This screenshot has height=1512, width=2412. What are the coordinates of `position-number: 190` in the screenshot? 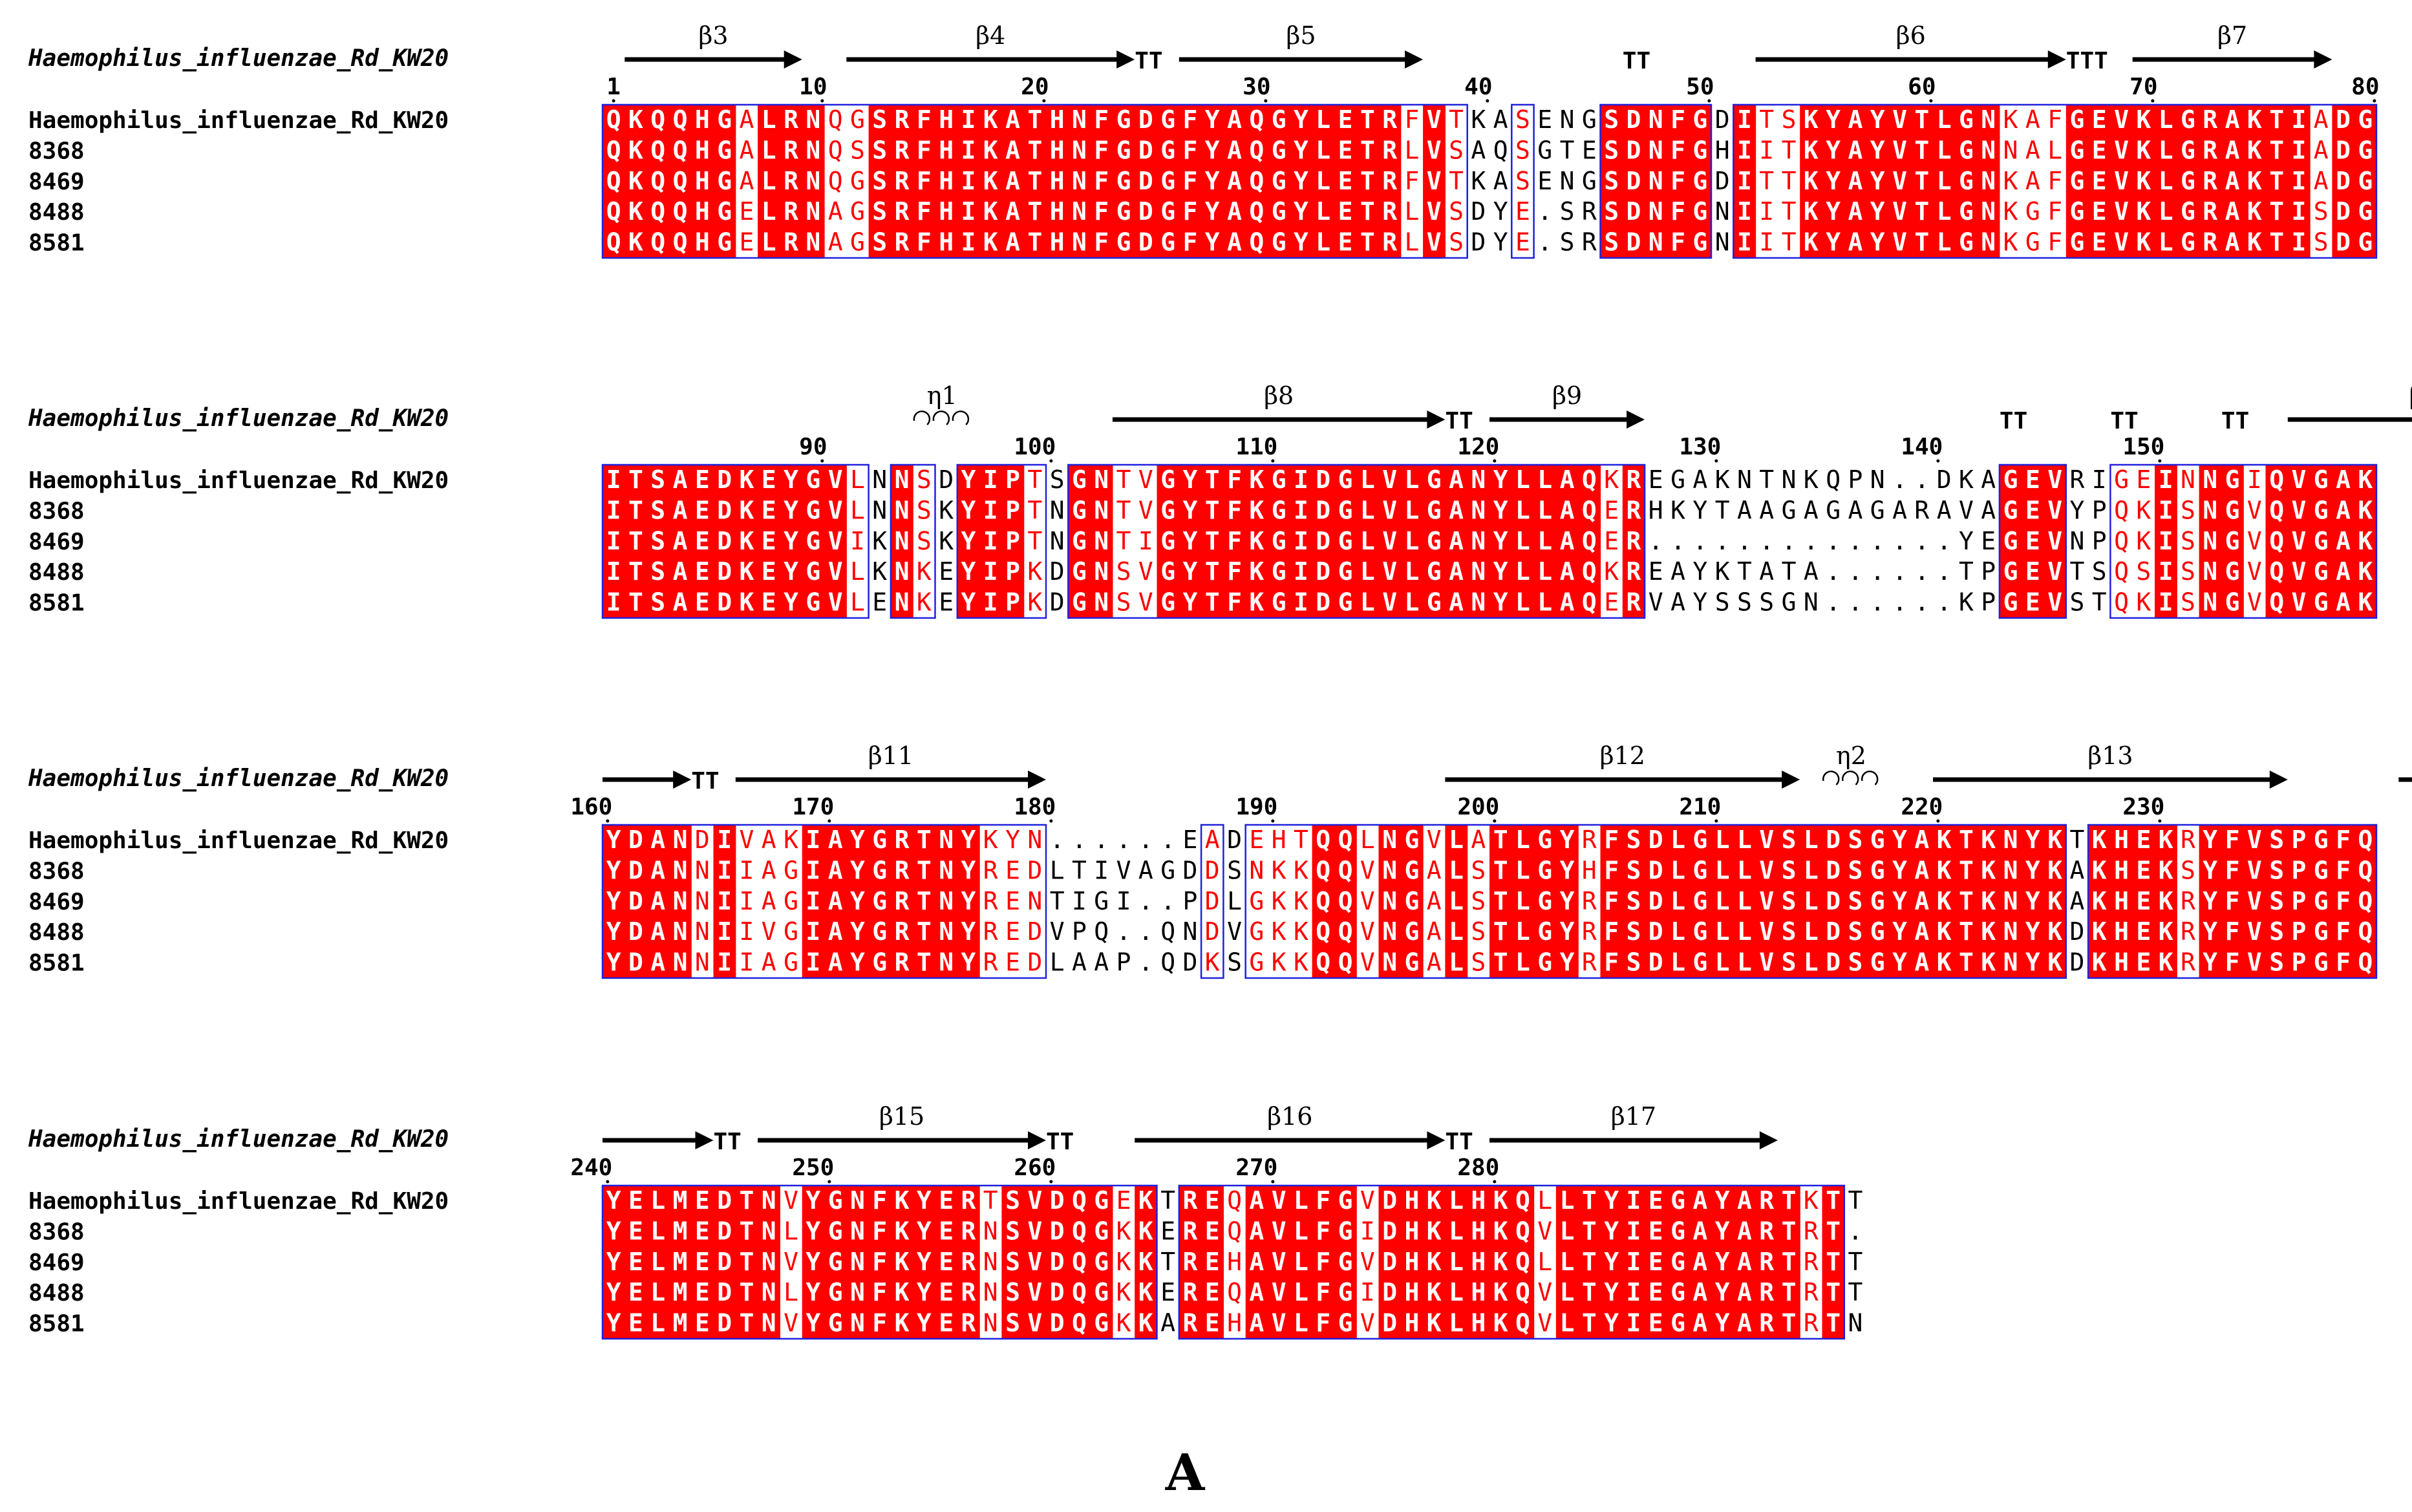 It's located at (1256, 807).